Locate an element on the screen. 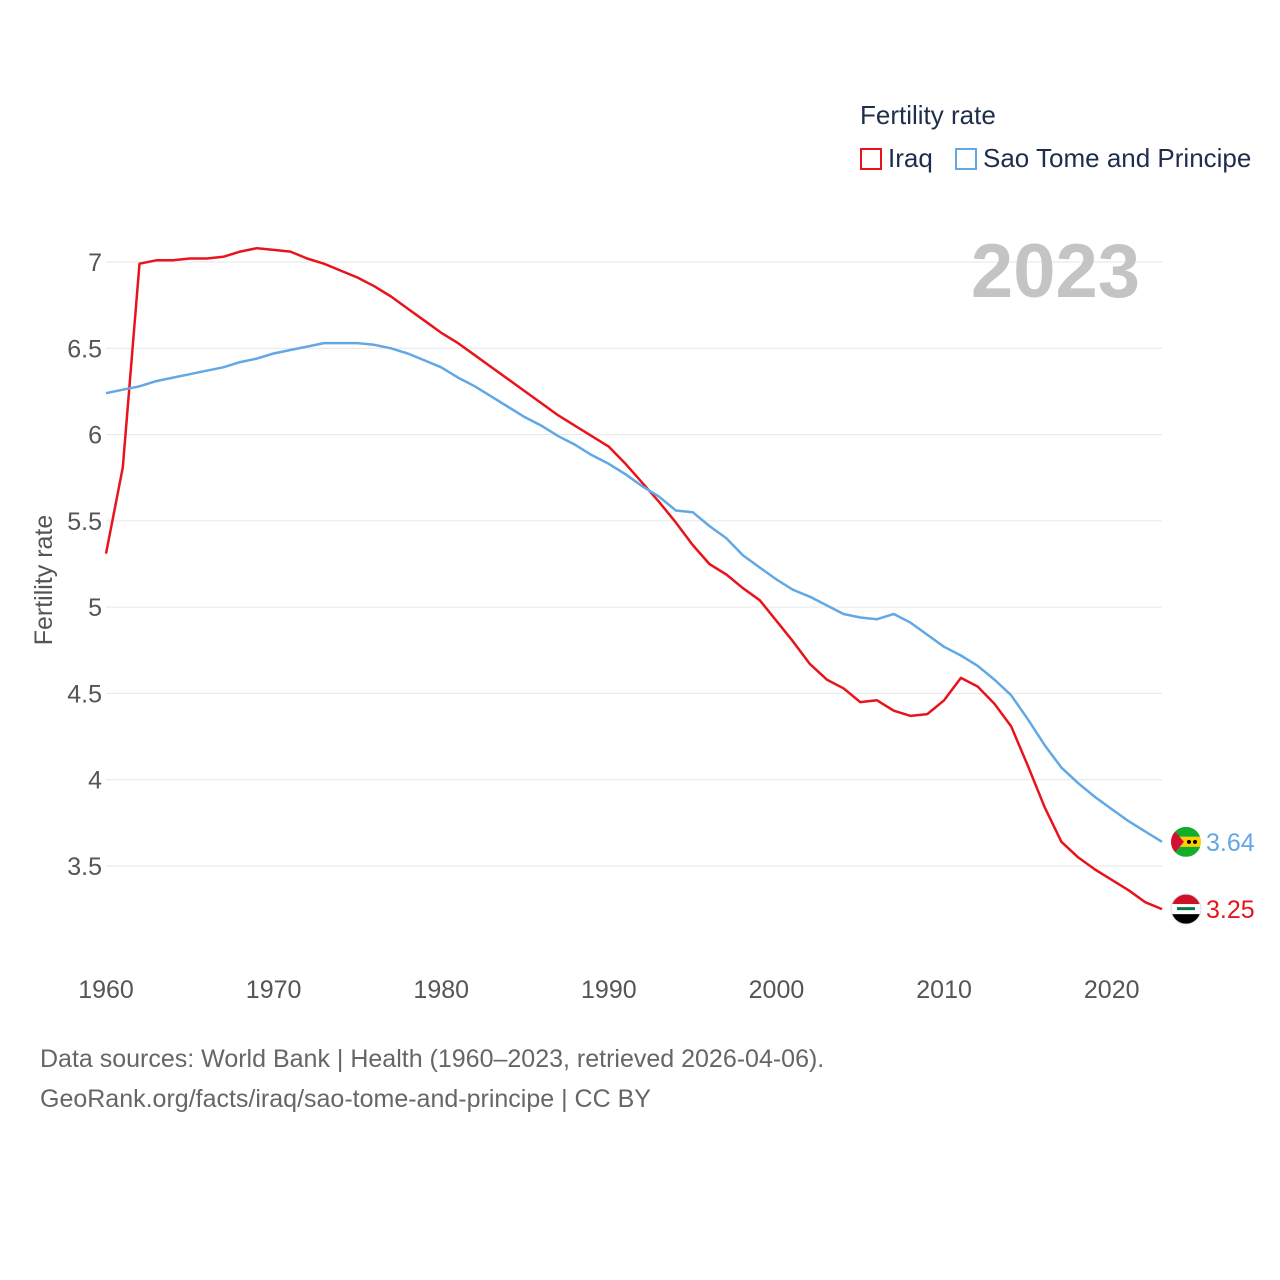 Image resolution: width=1280 pixels, height=1280 pixels. y-tick-label: 5.5 is located at coordinates (84, 522).